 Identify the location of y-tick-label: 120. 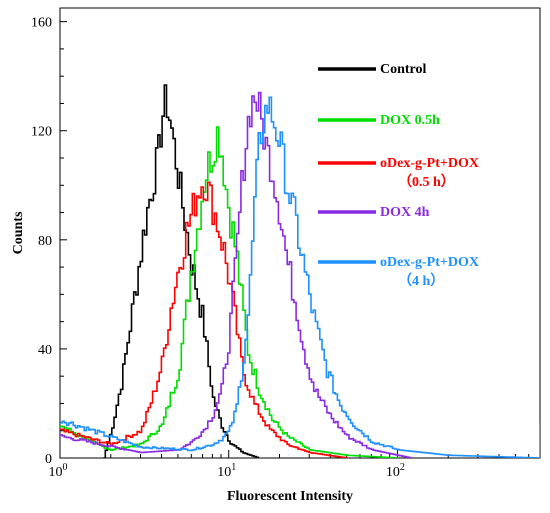
(41, 132).